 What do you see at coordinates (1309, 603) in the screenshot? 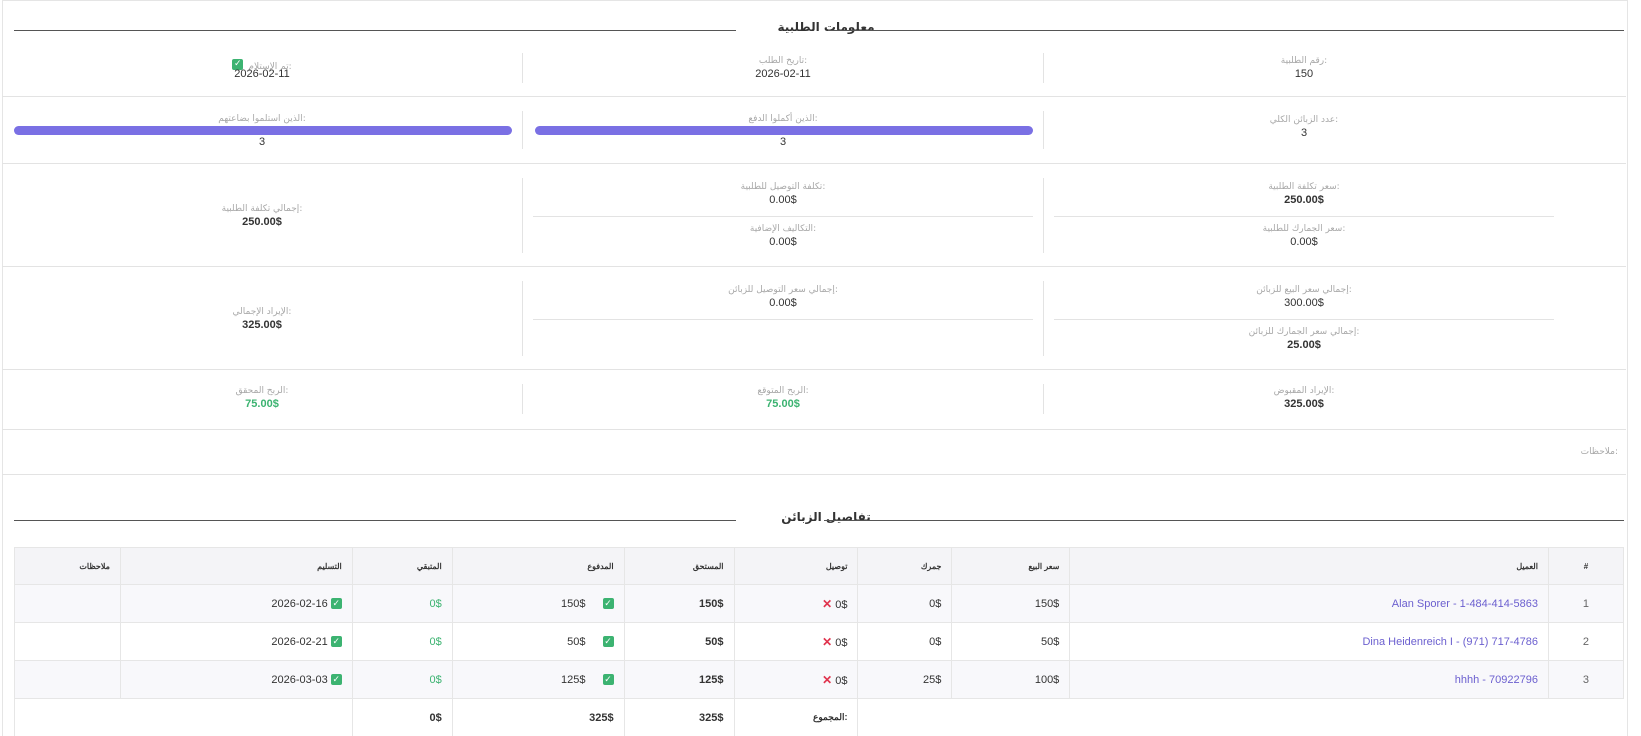
I see `customer-link: Alan Sporer - 1-484-414-5863` at bounding box center [1309, 603].